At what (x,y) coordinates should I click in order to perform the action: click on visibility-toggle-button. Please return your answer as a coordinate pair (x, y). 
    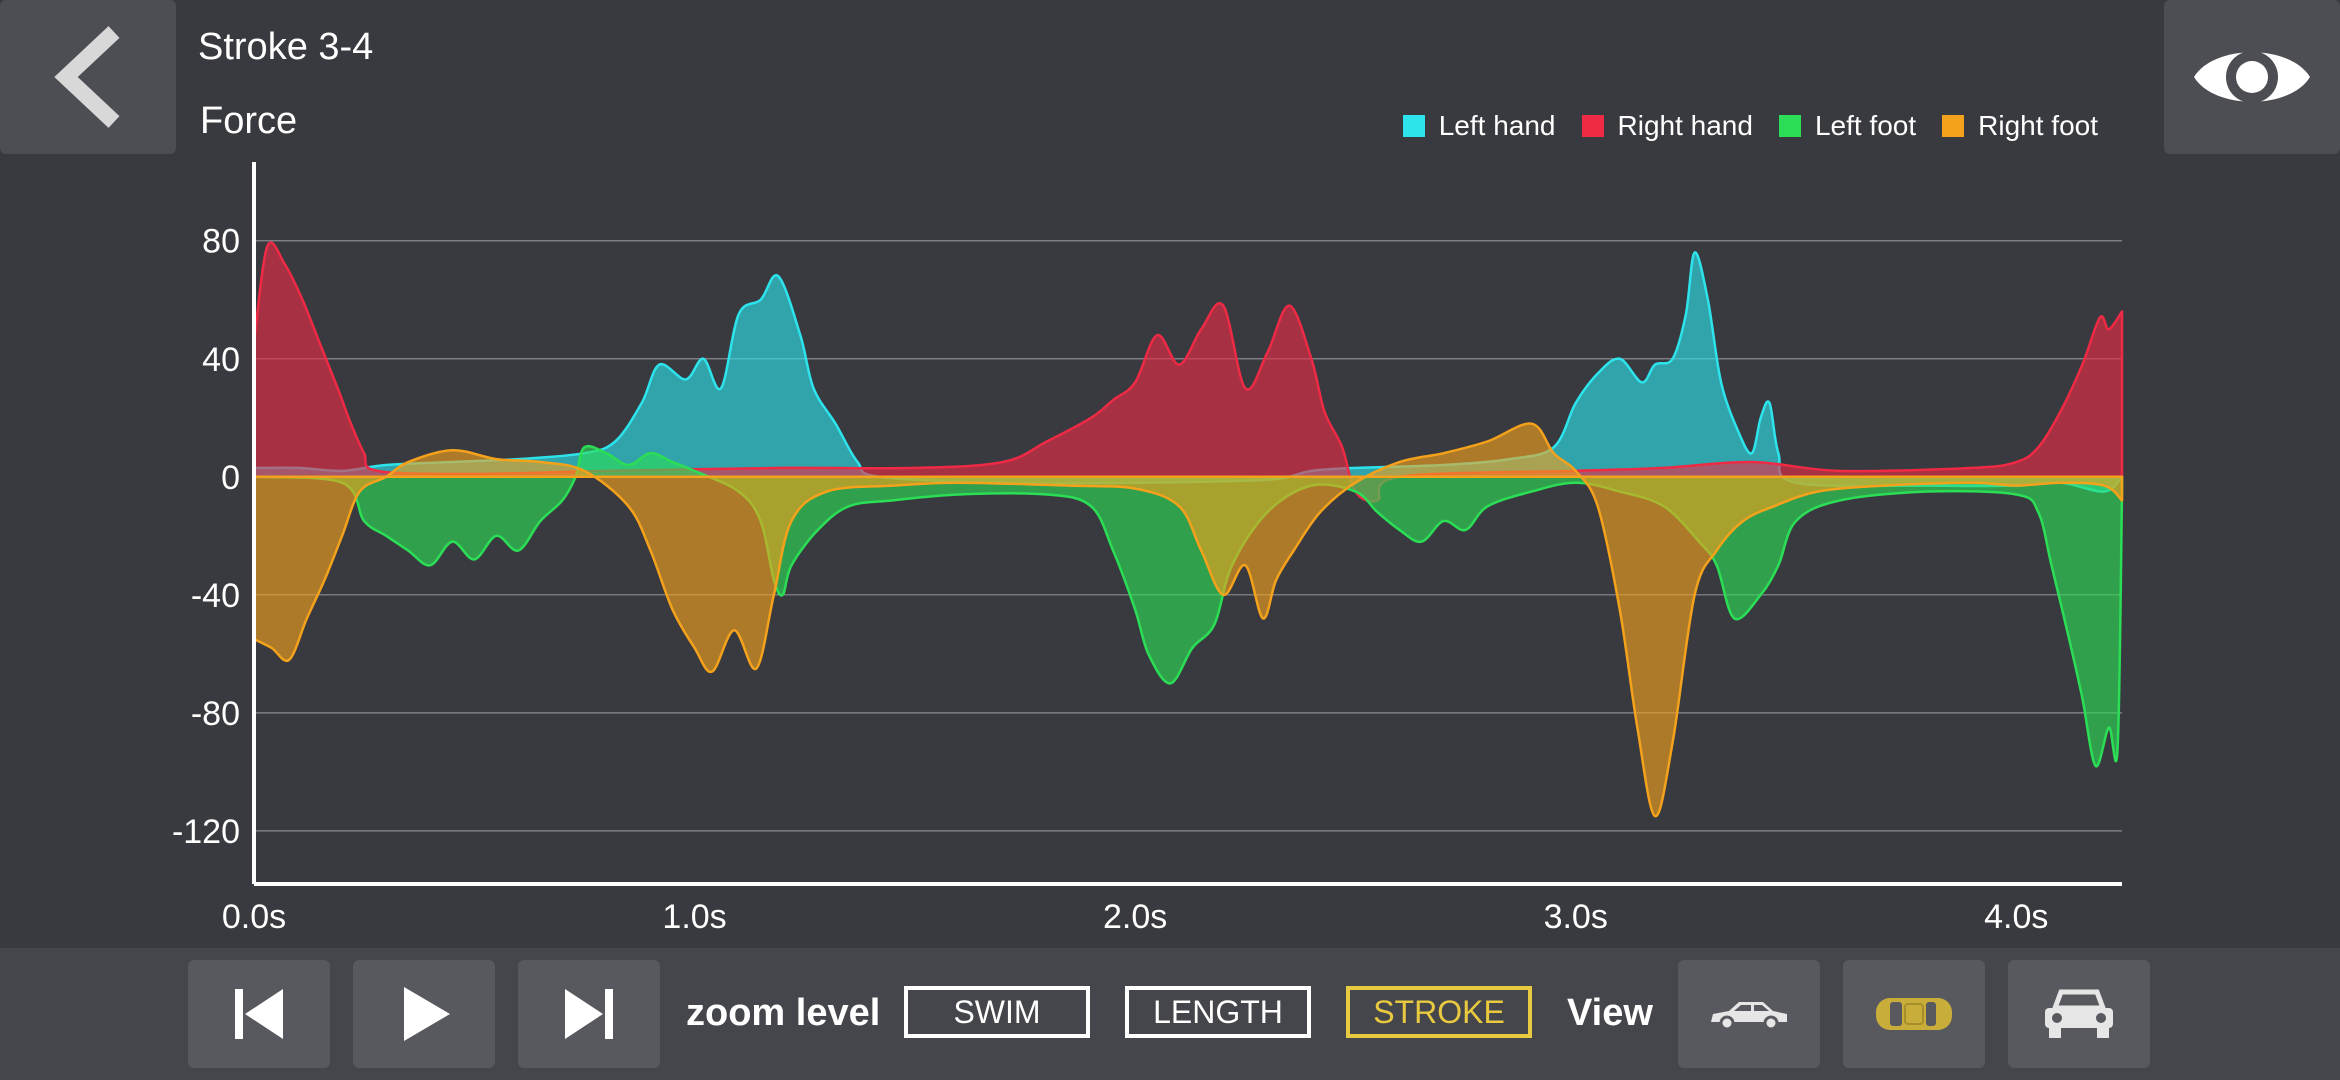
    Looking at the image, I should click on (2252, 77).